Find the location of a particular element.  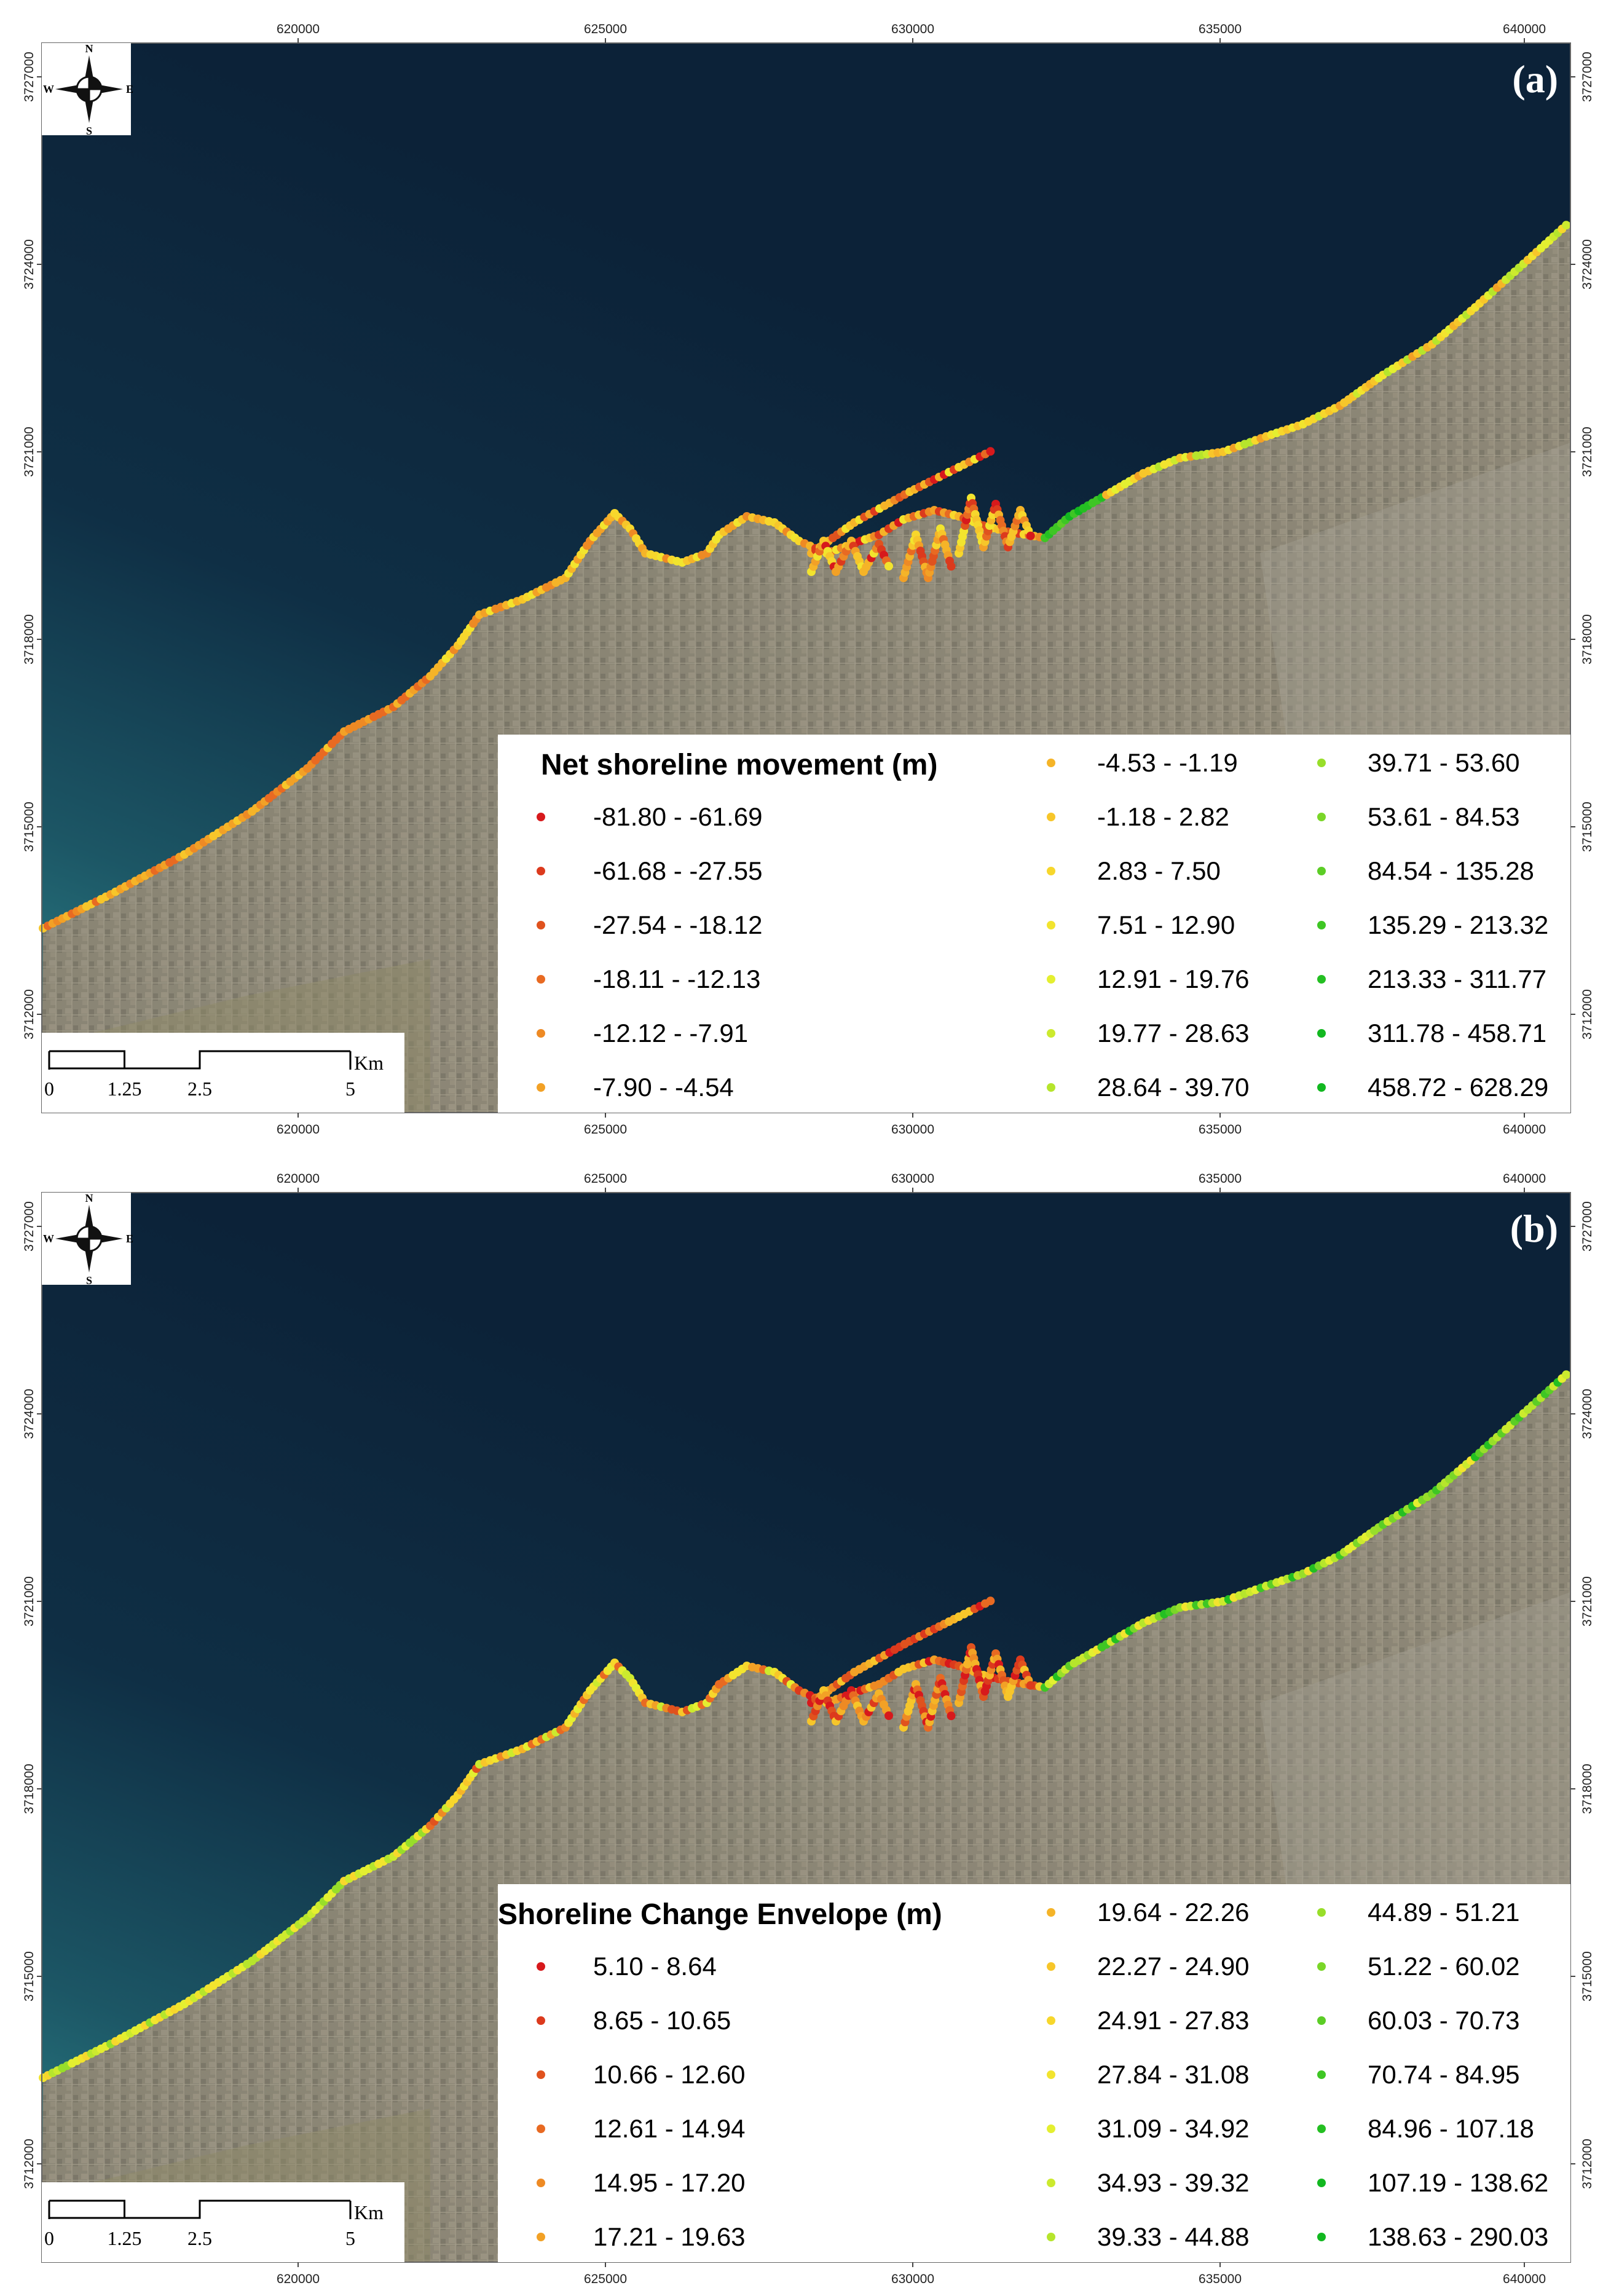

legend-item-label: 19.77 - 28.63 is located at coordinates (1173, 1033).